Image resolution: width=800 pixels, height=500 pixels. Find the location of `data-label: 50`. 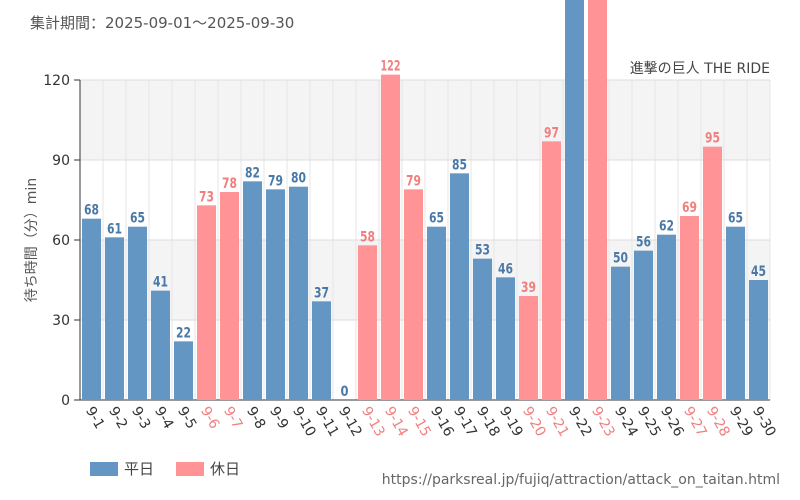

data-label: 50 is located at coordinates (620, 259).